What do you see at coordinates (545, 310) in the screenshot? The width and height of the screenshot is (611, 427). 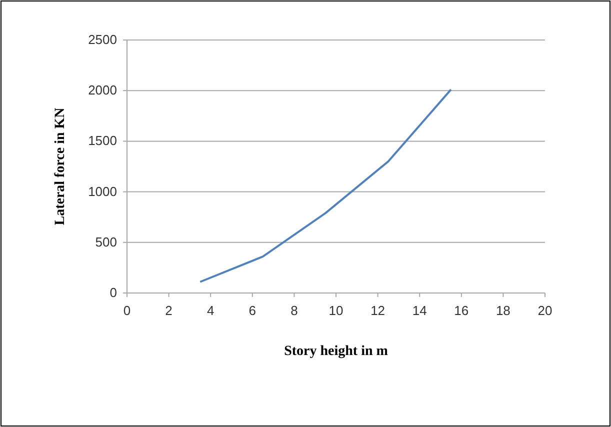 I see `x-tick-label: 20` at bounding box center [545, 310].